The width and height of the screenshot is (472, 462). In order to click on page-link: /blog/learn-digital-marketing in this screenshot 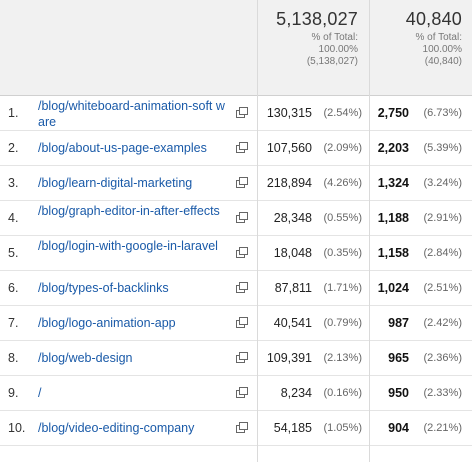, I will do `click(115, 183)`.